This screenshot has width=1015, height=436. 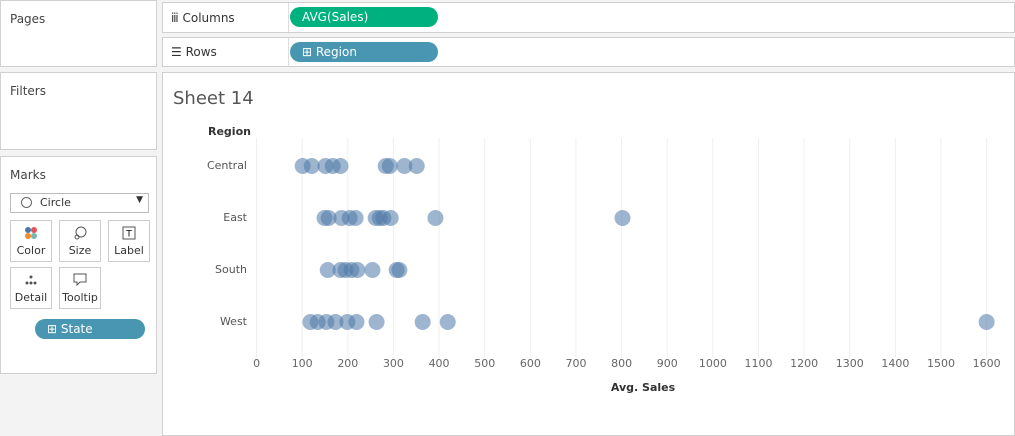 What do you see at coordinates (208, 18) in the screenshot?
I see `shelf-name: Columns` at bounding box center [208, 18].